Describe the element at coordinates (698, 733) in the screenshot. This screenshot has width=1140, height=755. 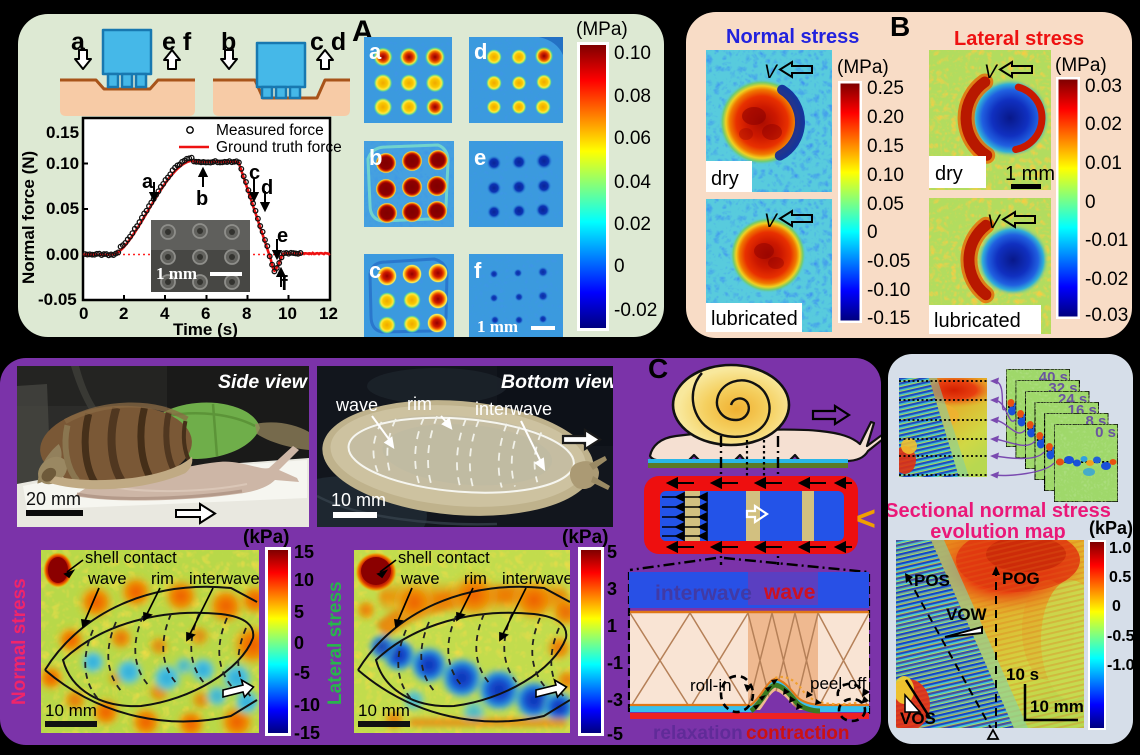
I see `svg-text: relaxation` at that location.